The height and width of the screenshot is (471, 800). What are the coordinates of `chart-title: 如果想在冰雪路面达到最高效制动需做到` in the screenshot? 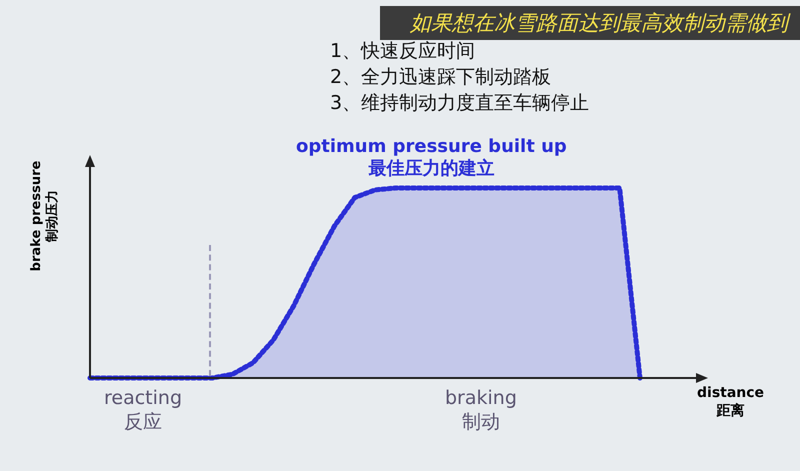 It's located at (590, 23).